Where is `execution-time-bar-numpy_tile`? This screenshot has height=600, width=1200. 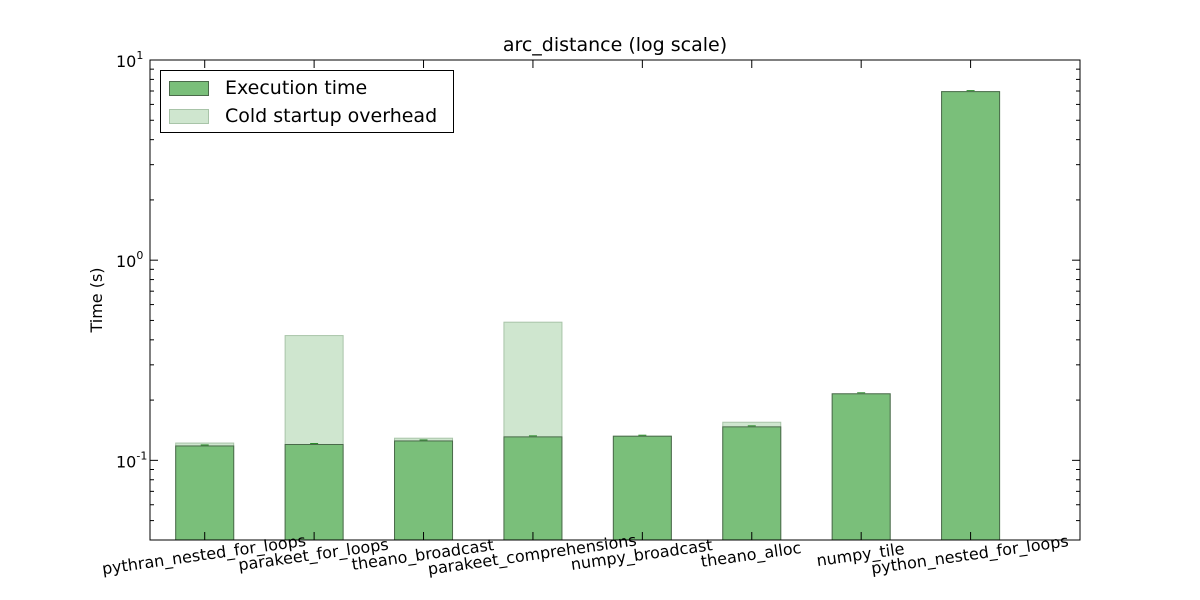 execution-time-bar-numpy_tile is located at coordinates (861, 467).